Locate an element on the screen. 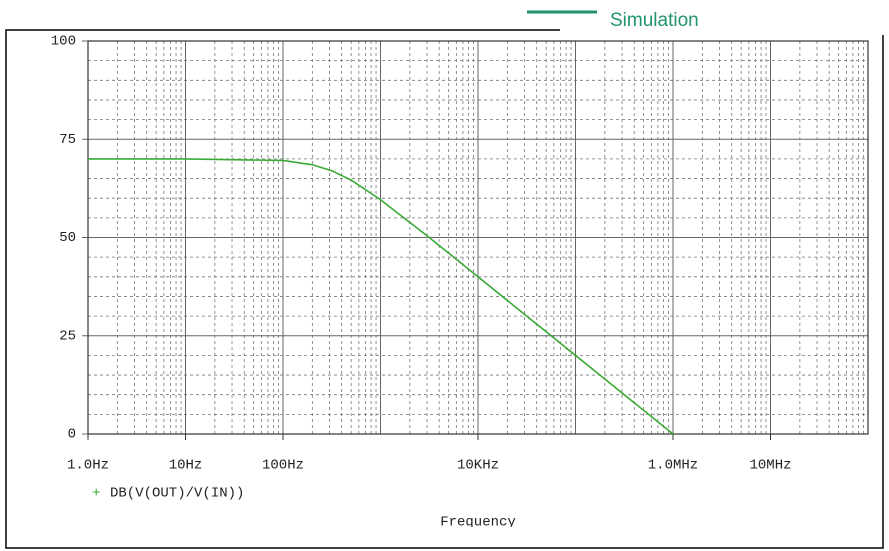 This screenshot has width=889, height=551. y-tick-label: 25 is located at coordinates (67, 336).